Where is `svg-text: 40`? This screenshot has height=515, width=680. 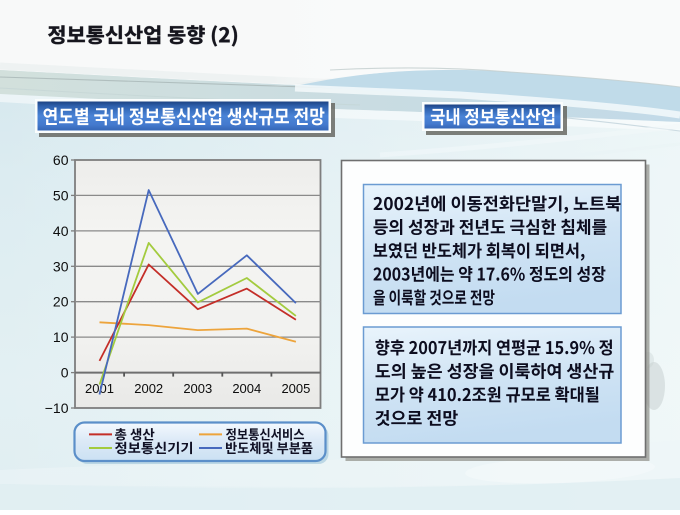 svg-text: 40 is located at coordinates (61, 231).